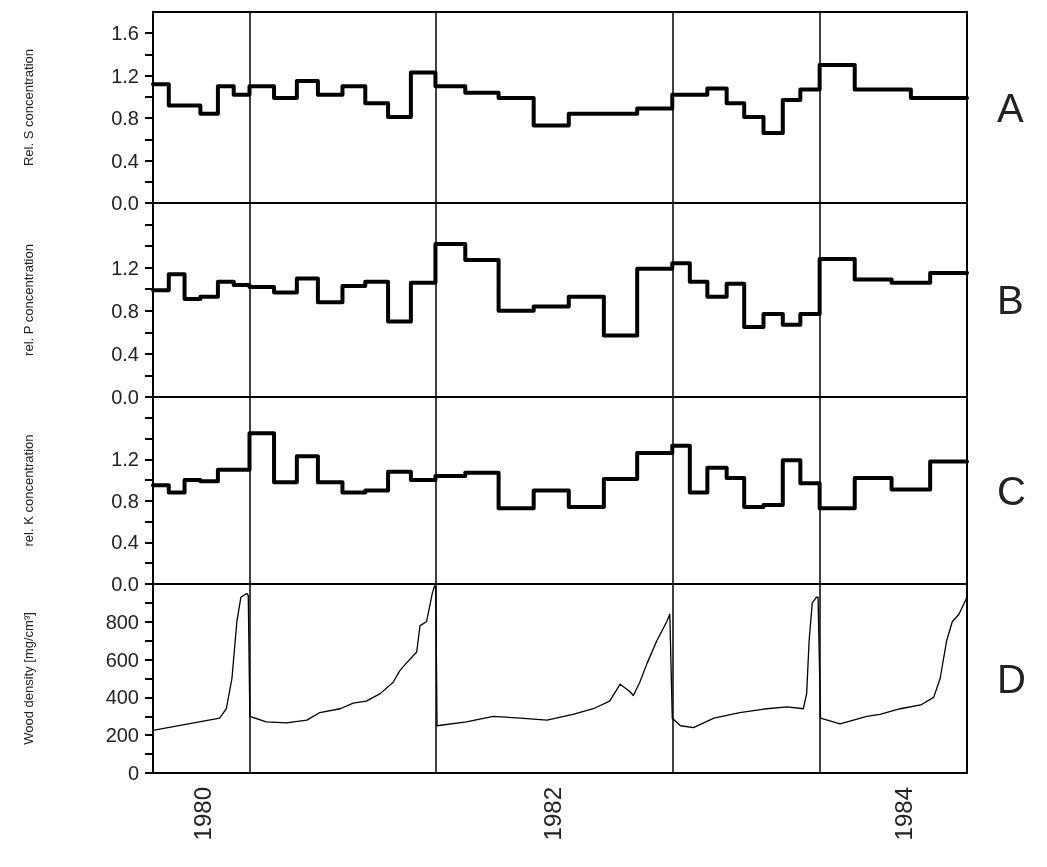 This screenshot has height=867, width=1047. Describe the element at coordinates (28, 678) in the screenshot. I see `y-axis-title: Wood density [mg/cm³]` at that location.